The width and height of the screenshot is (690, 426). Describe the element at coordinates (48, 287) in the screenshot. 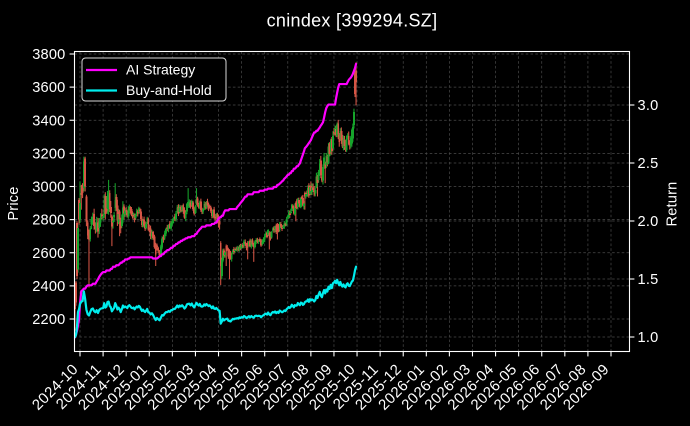

I see `svg-text: 2400` at that location.